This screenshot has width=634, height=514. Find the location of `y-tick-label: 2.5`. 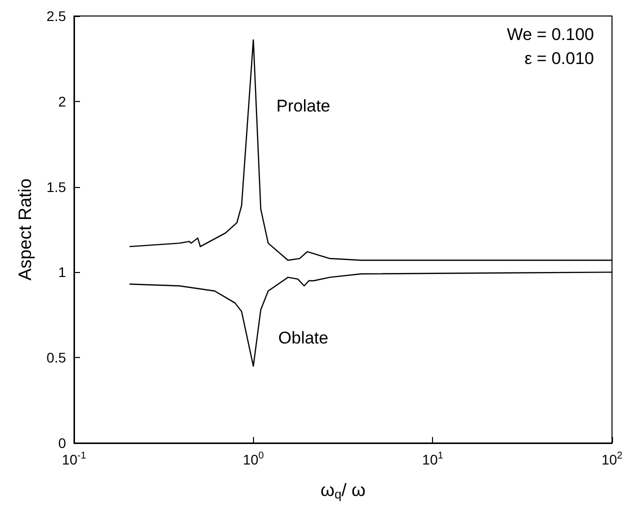

y-tick-label: 2.5 is located at coordinates (56, 16).